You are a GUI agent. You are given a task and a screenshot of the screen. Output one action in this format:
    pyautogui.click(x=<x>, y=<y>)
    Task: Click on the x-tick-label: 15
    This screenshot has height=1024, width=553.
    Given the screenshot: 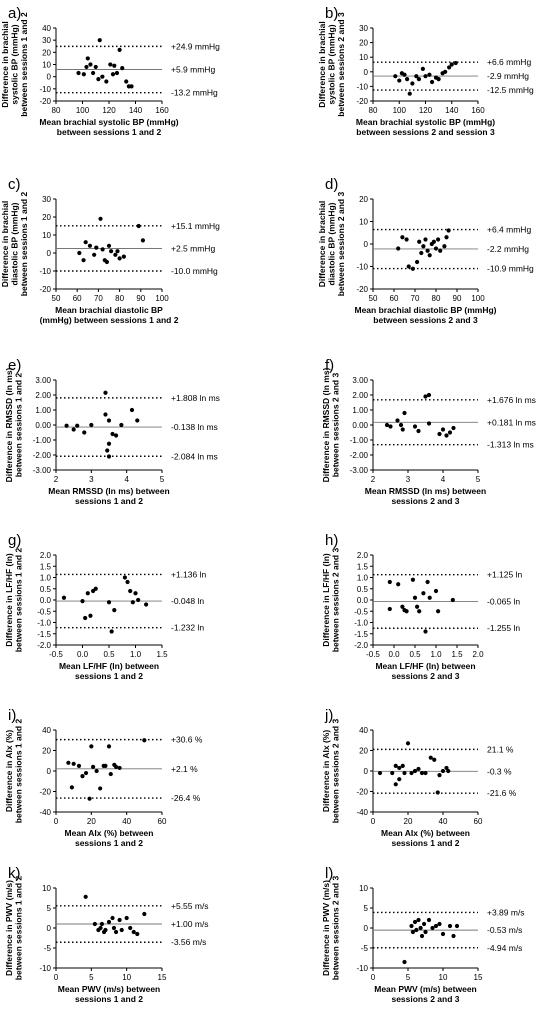 What is the action you would take?
    pyautogui.click(x=162, y=977)
    